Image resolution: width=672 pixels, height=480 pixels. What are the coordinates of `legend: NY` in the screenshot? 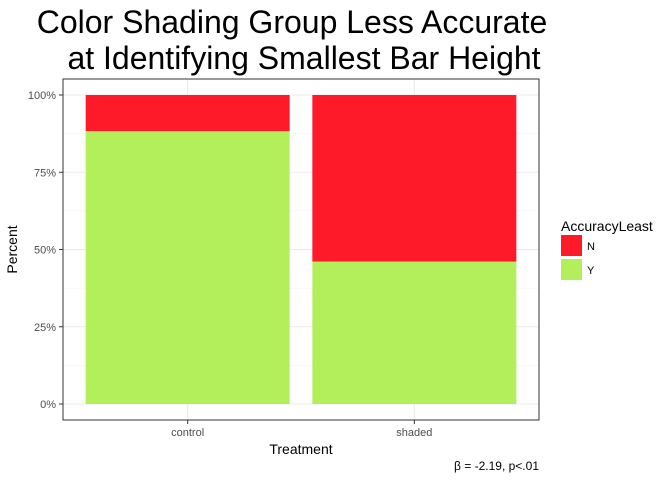 It's located at (578, 257).